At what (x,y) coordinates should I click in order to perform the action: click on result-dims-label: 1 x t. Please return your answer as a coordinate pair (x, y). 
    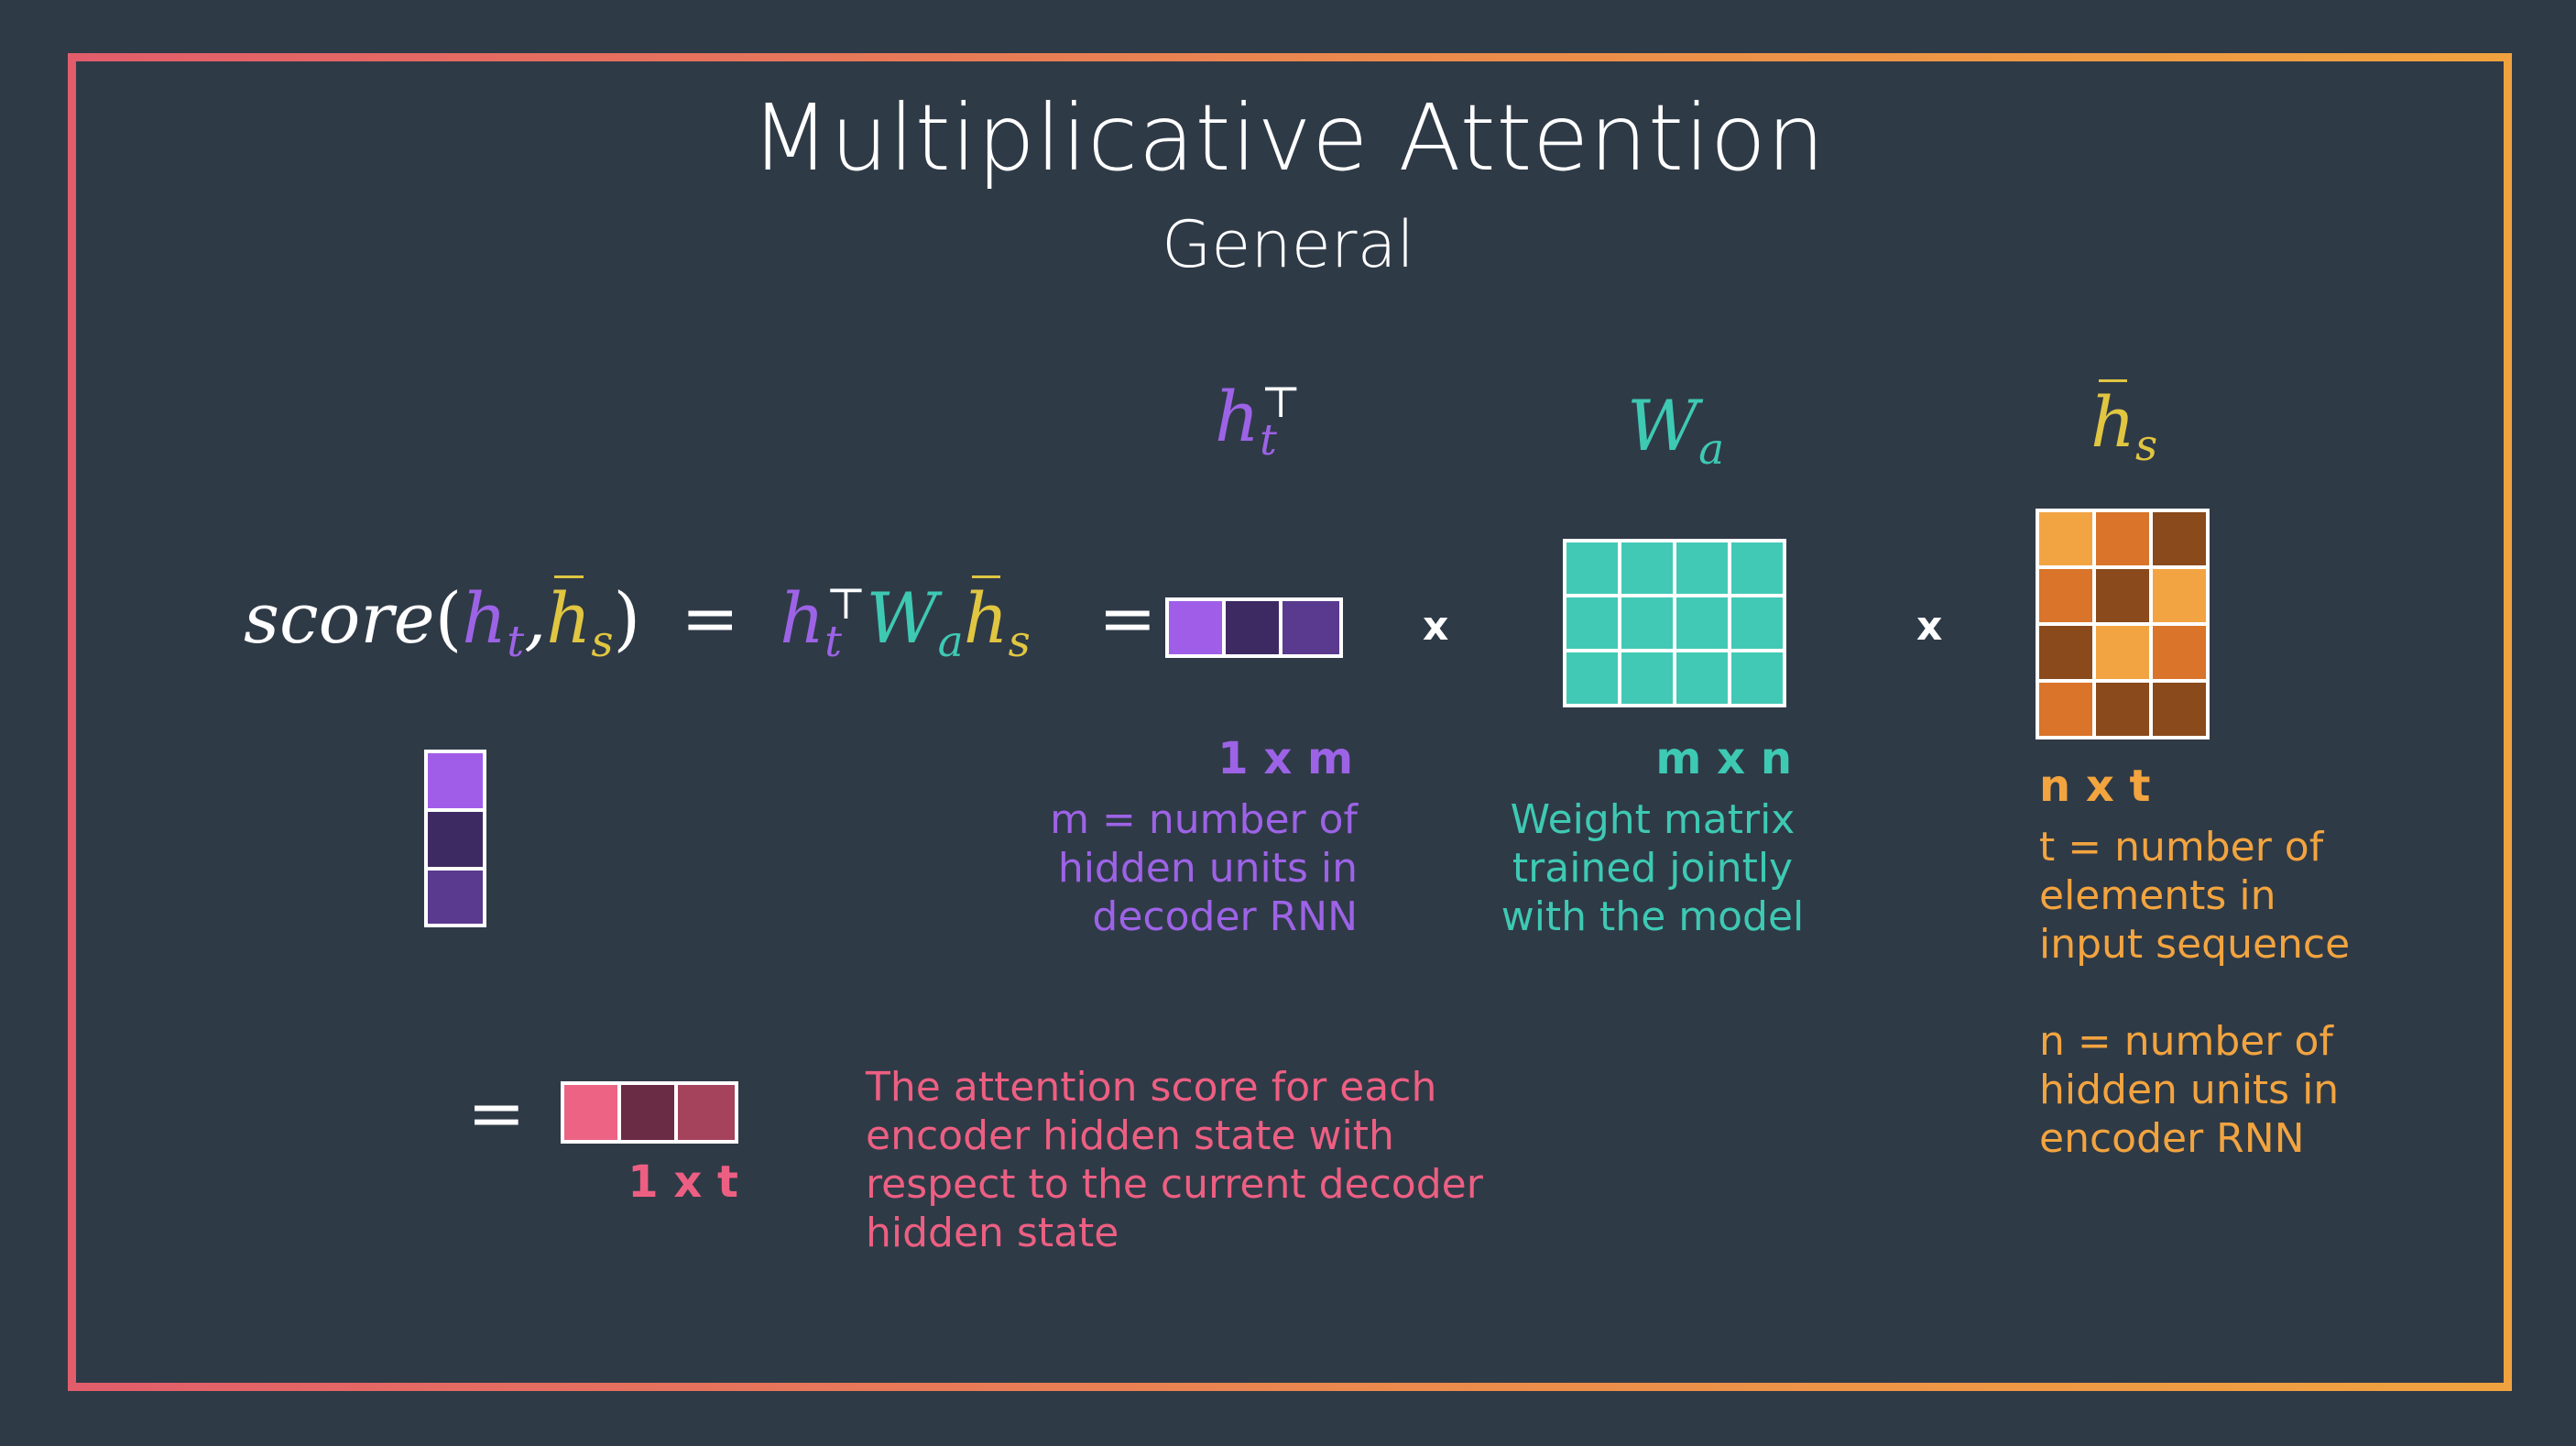
    Looking at the image, I should click on (683, 1182).